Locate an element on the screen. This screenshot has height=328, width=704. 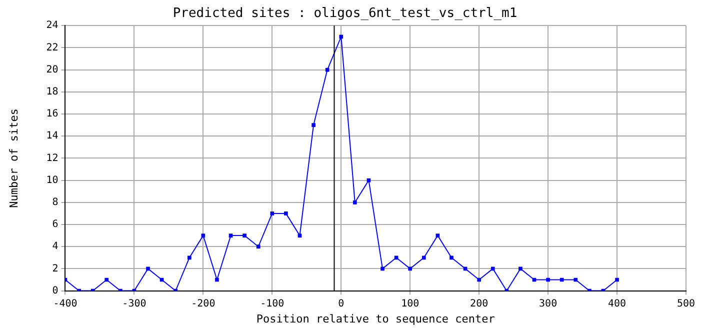
y-tick-label: 24 is located at coordinates (52, 26).